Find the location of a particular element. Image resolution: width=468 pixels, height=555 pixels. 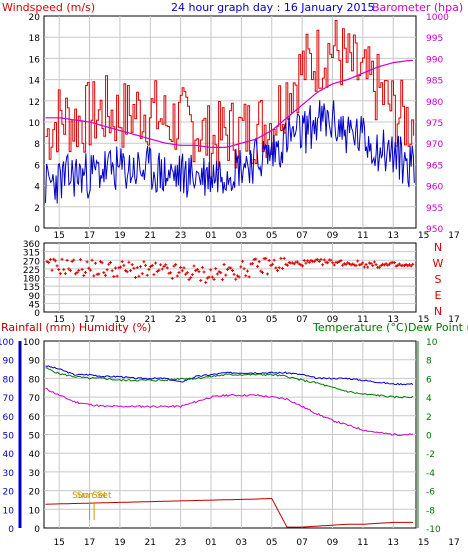

x-tick-label: 23 is located at coordinates (180, 320).